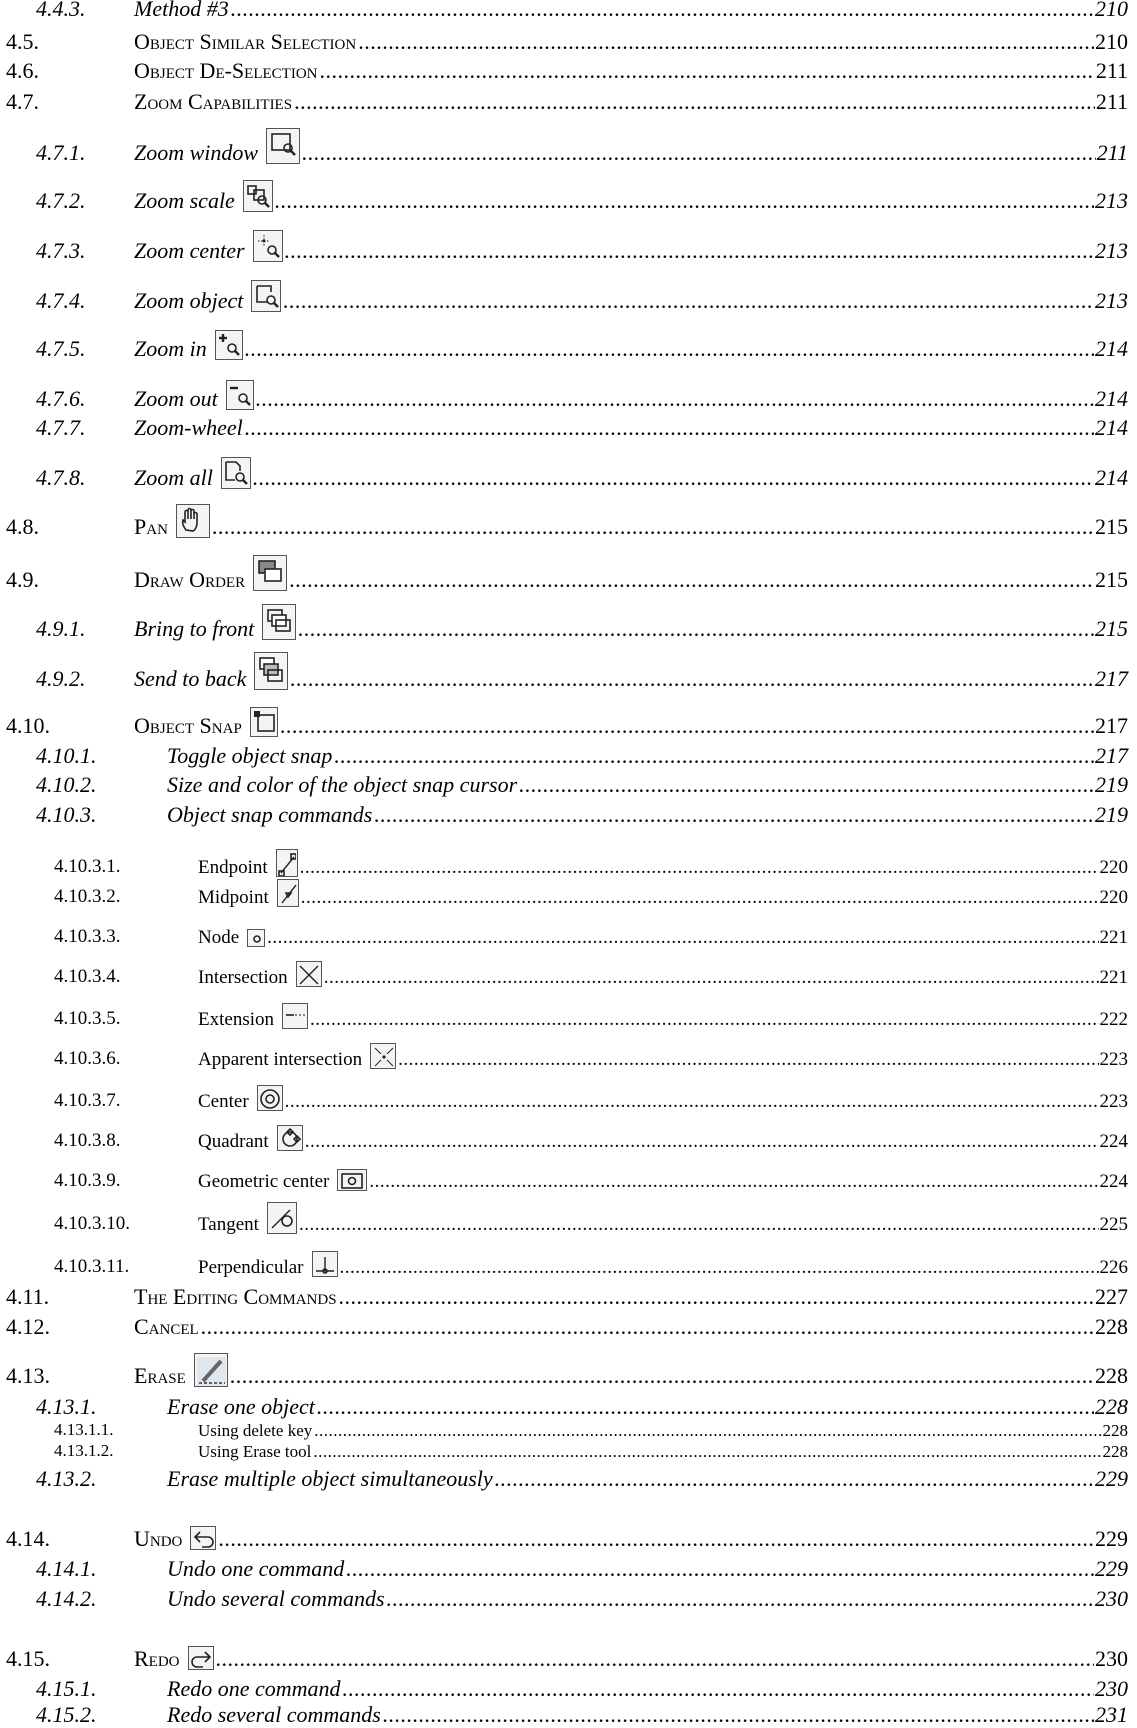  Describe the element at coordinates (28, 1376) in the screenshot. I see `toc-entry-number: 4.13.` at that location.